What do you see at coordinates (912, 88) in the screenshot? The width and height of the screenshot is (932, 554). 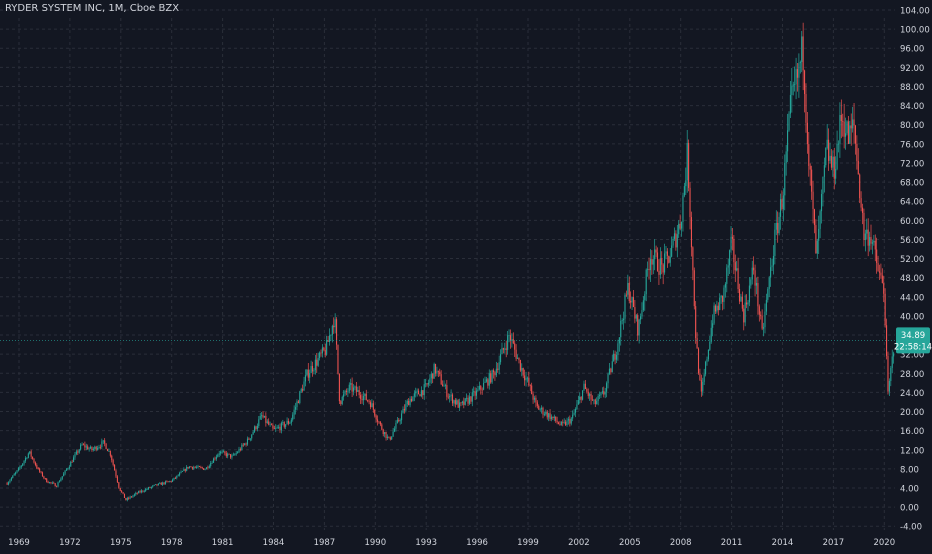 I see `y-tick-label: 88.00` at bounding box center [912, 88].